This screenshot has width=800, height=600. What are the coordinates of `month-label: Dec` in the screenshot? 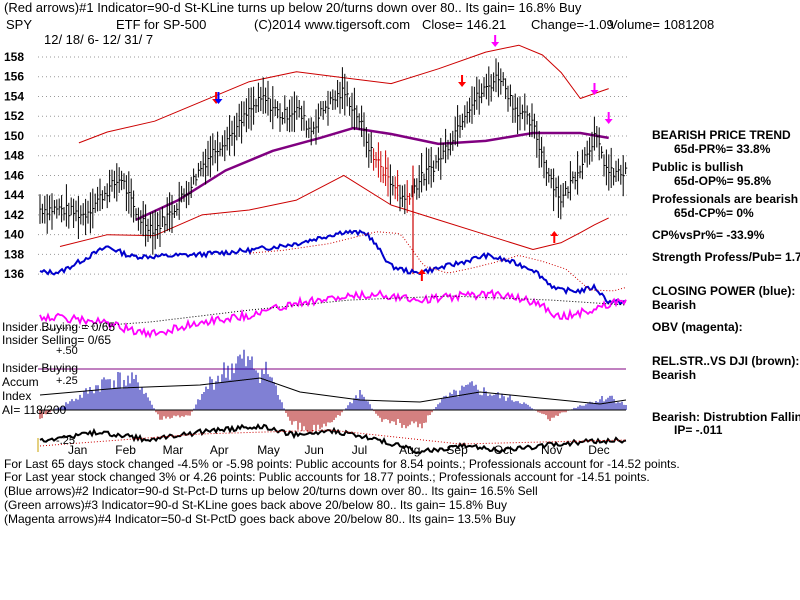 It's located at (598, 450).